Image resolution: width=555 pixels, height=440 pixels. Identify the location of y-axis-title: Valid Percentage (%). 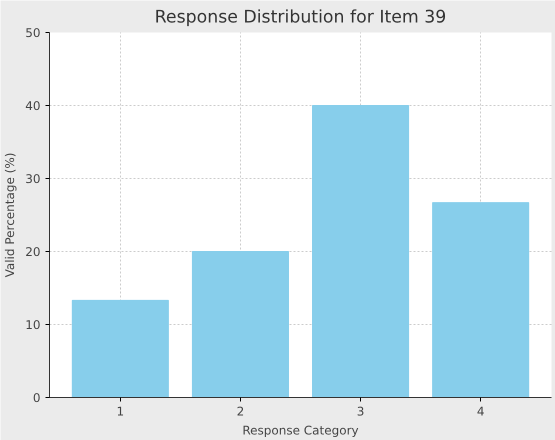
(10, 215).